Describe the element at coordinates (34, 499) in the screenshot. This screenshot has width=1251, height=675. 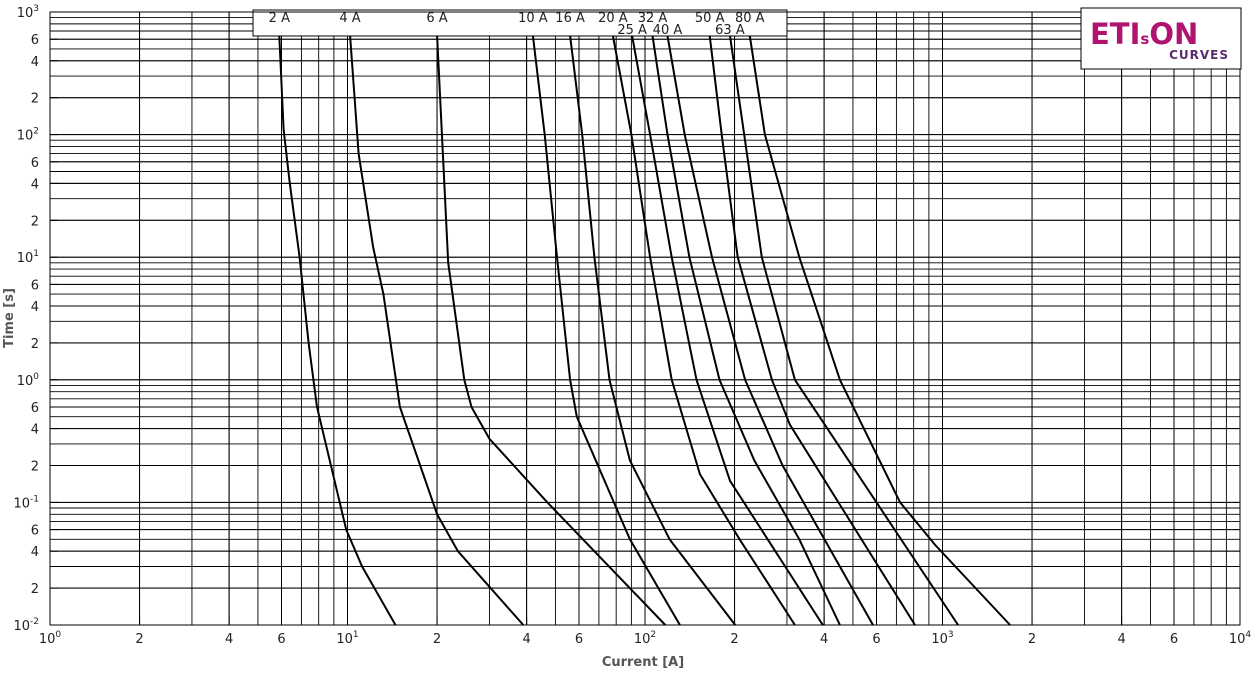
I see `tick-label-sup: -1` at that location.